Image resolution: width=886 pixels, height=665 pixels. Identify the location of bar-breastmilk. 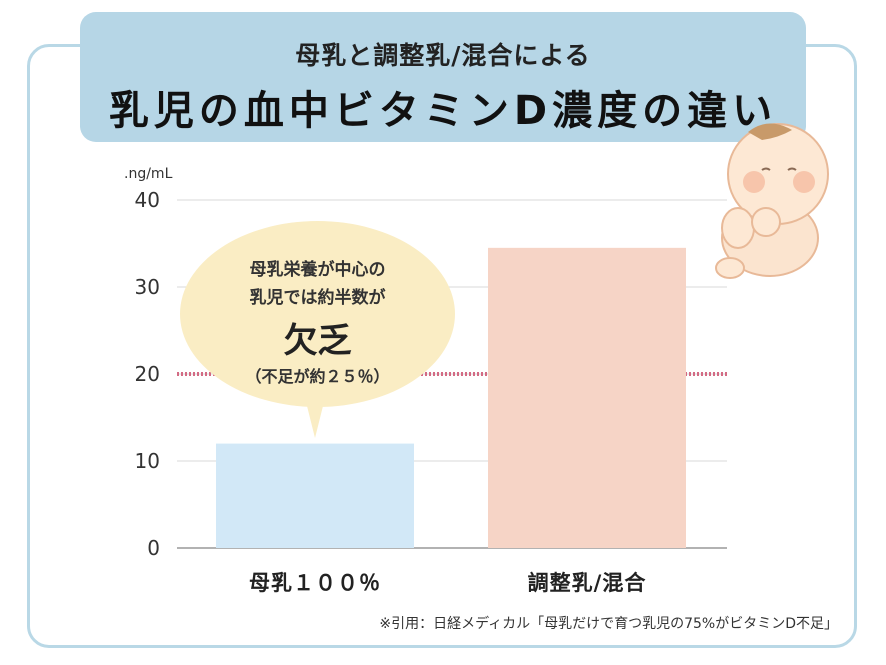
(315, 495).